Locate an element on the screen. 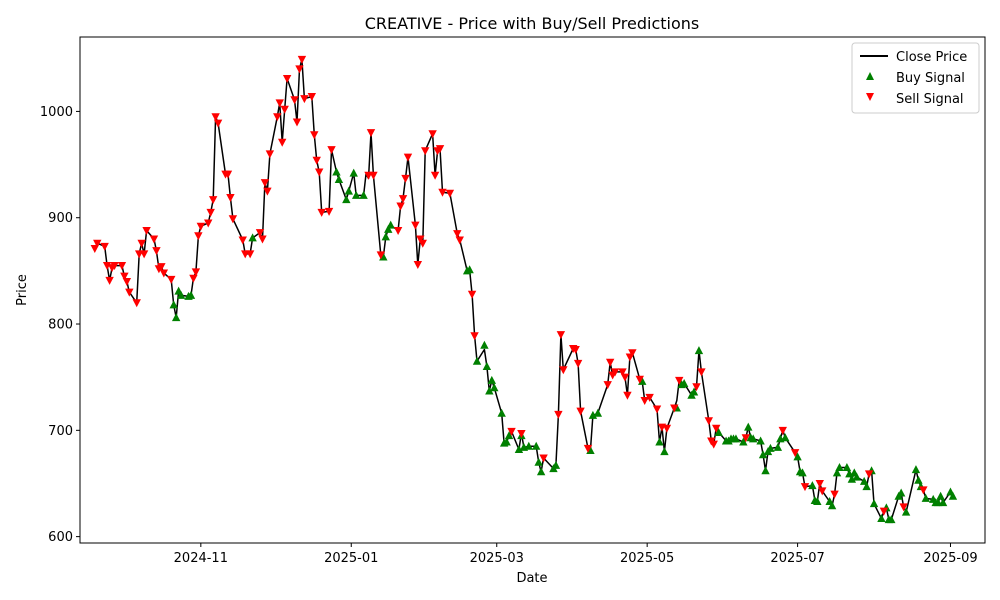 This screenshot has width=1000, height=600. y-tick-label: 800 is located at coordinates (60, 325).